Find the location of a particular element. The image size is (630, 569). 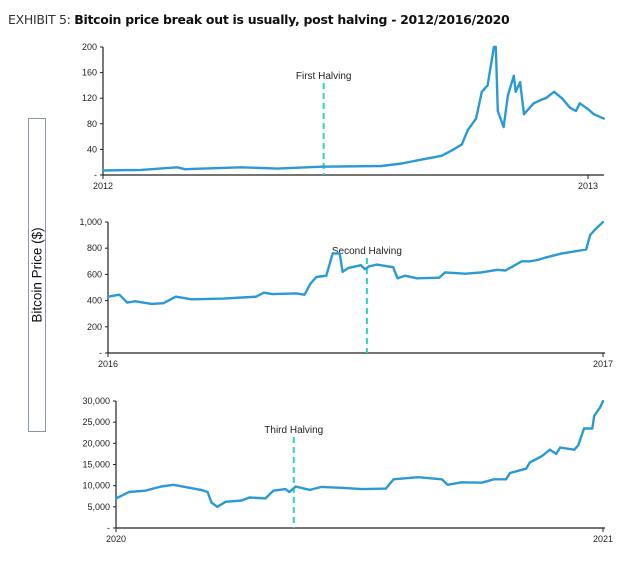

y-tick-label: 200 is located at coordinates (89, 47).